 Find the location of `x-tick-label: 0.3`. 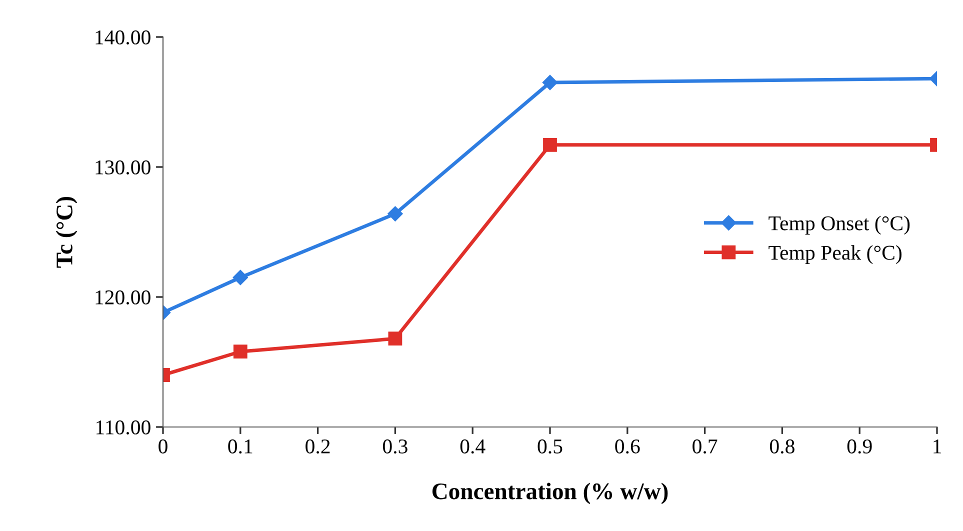

x-tick-label: 0.3 is located at coordinates (395, 446).